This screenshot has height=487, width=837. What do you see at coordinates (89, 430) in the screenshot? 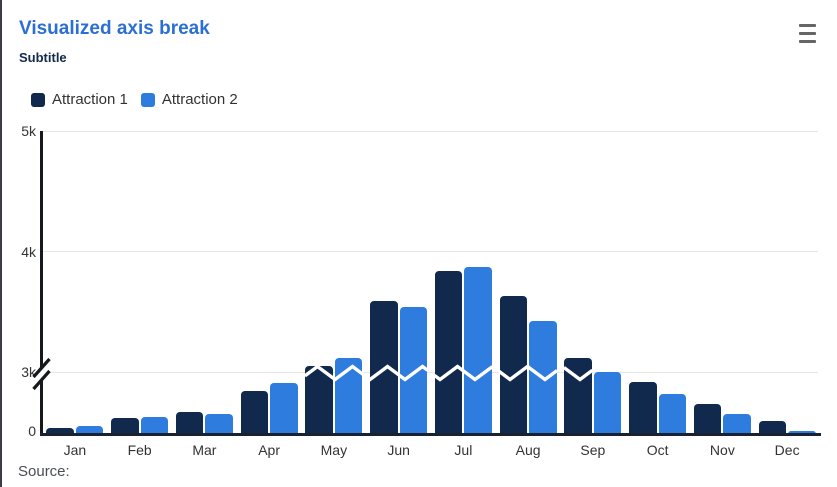
I see `bar-attraction-2-jan` at bounding box center [89, 430].